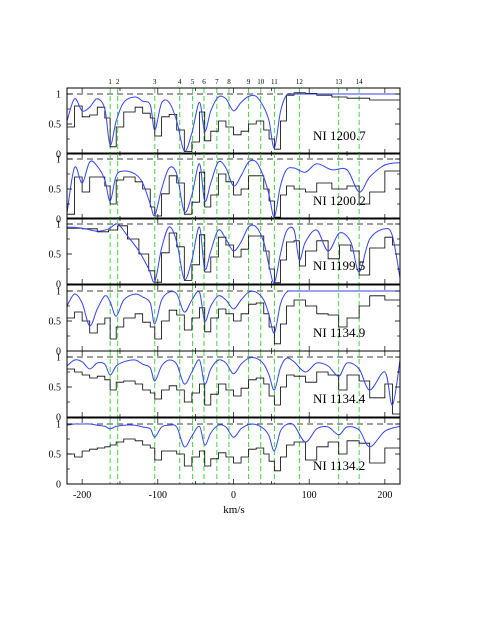 The height and width of the screenshot is (621, 480). What do you see at coordinates (233, 510) in the screenshot?
I see `x-axis-label: km/s` at bounding box center [233, 510].